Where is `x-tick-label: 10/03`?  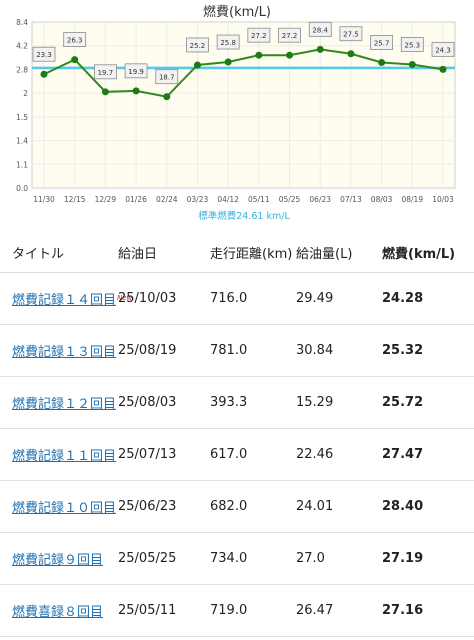
x-tick-label: 10/03 is located at coordinates (443, 199).